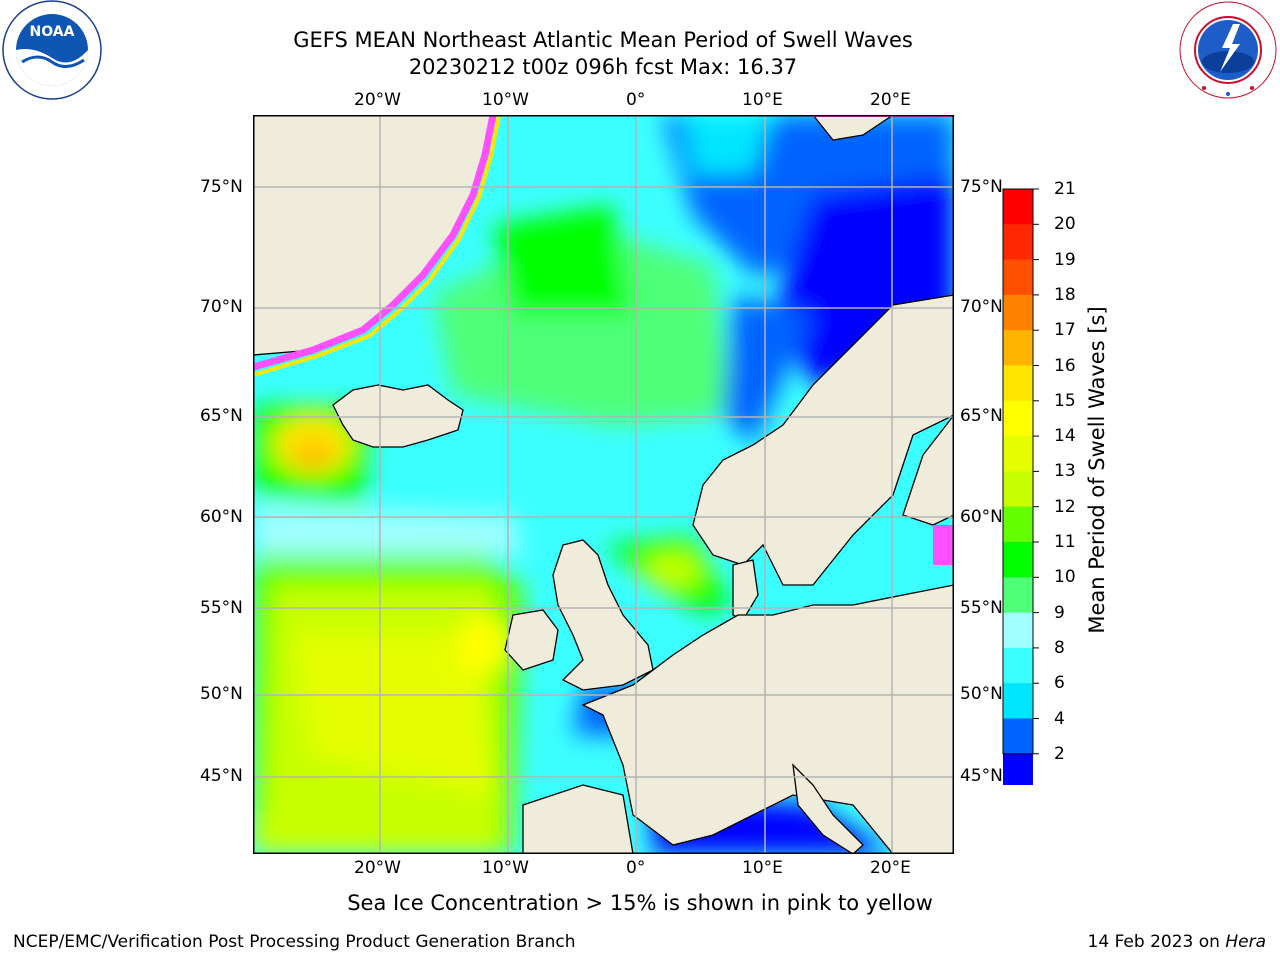  Describe the element at coordinates (221, 517) in the screenshot. I see `lat-label-left-60n: 60°N` at that location.